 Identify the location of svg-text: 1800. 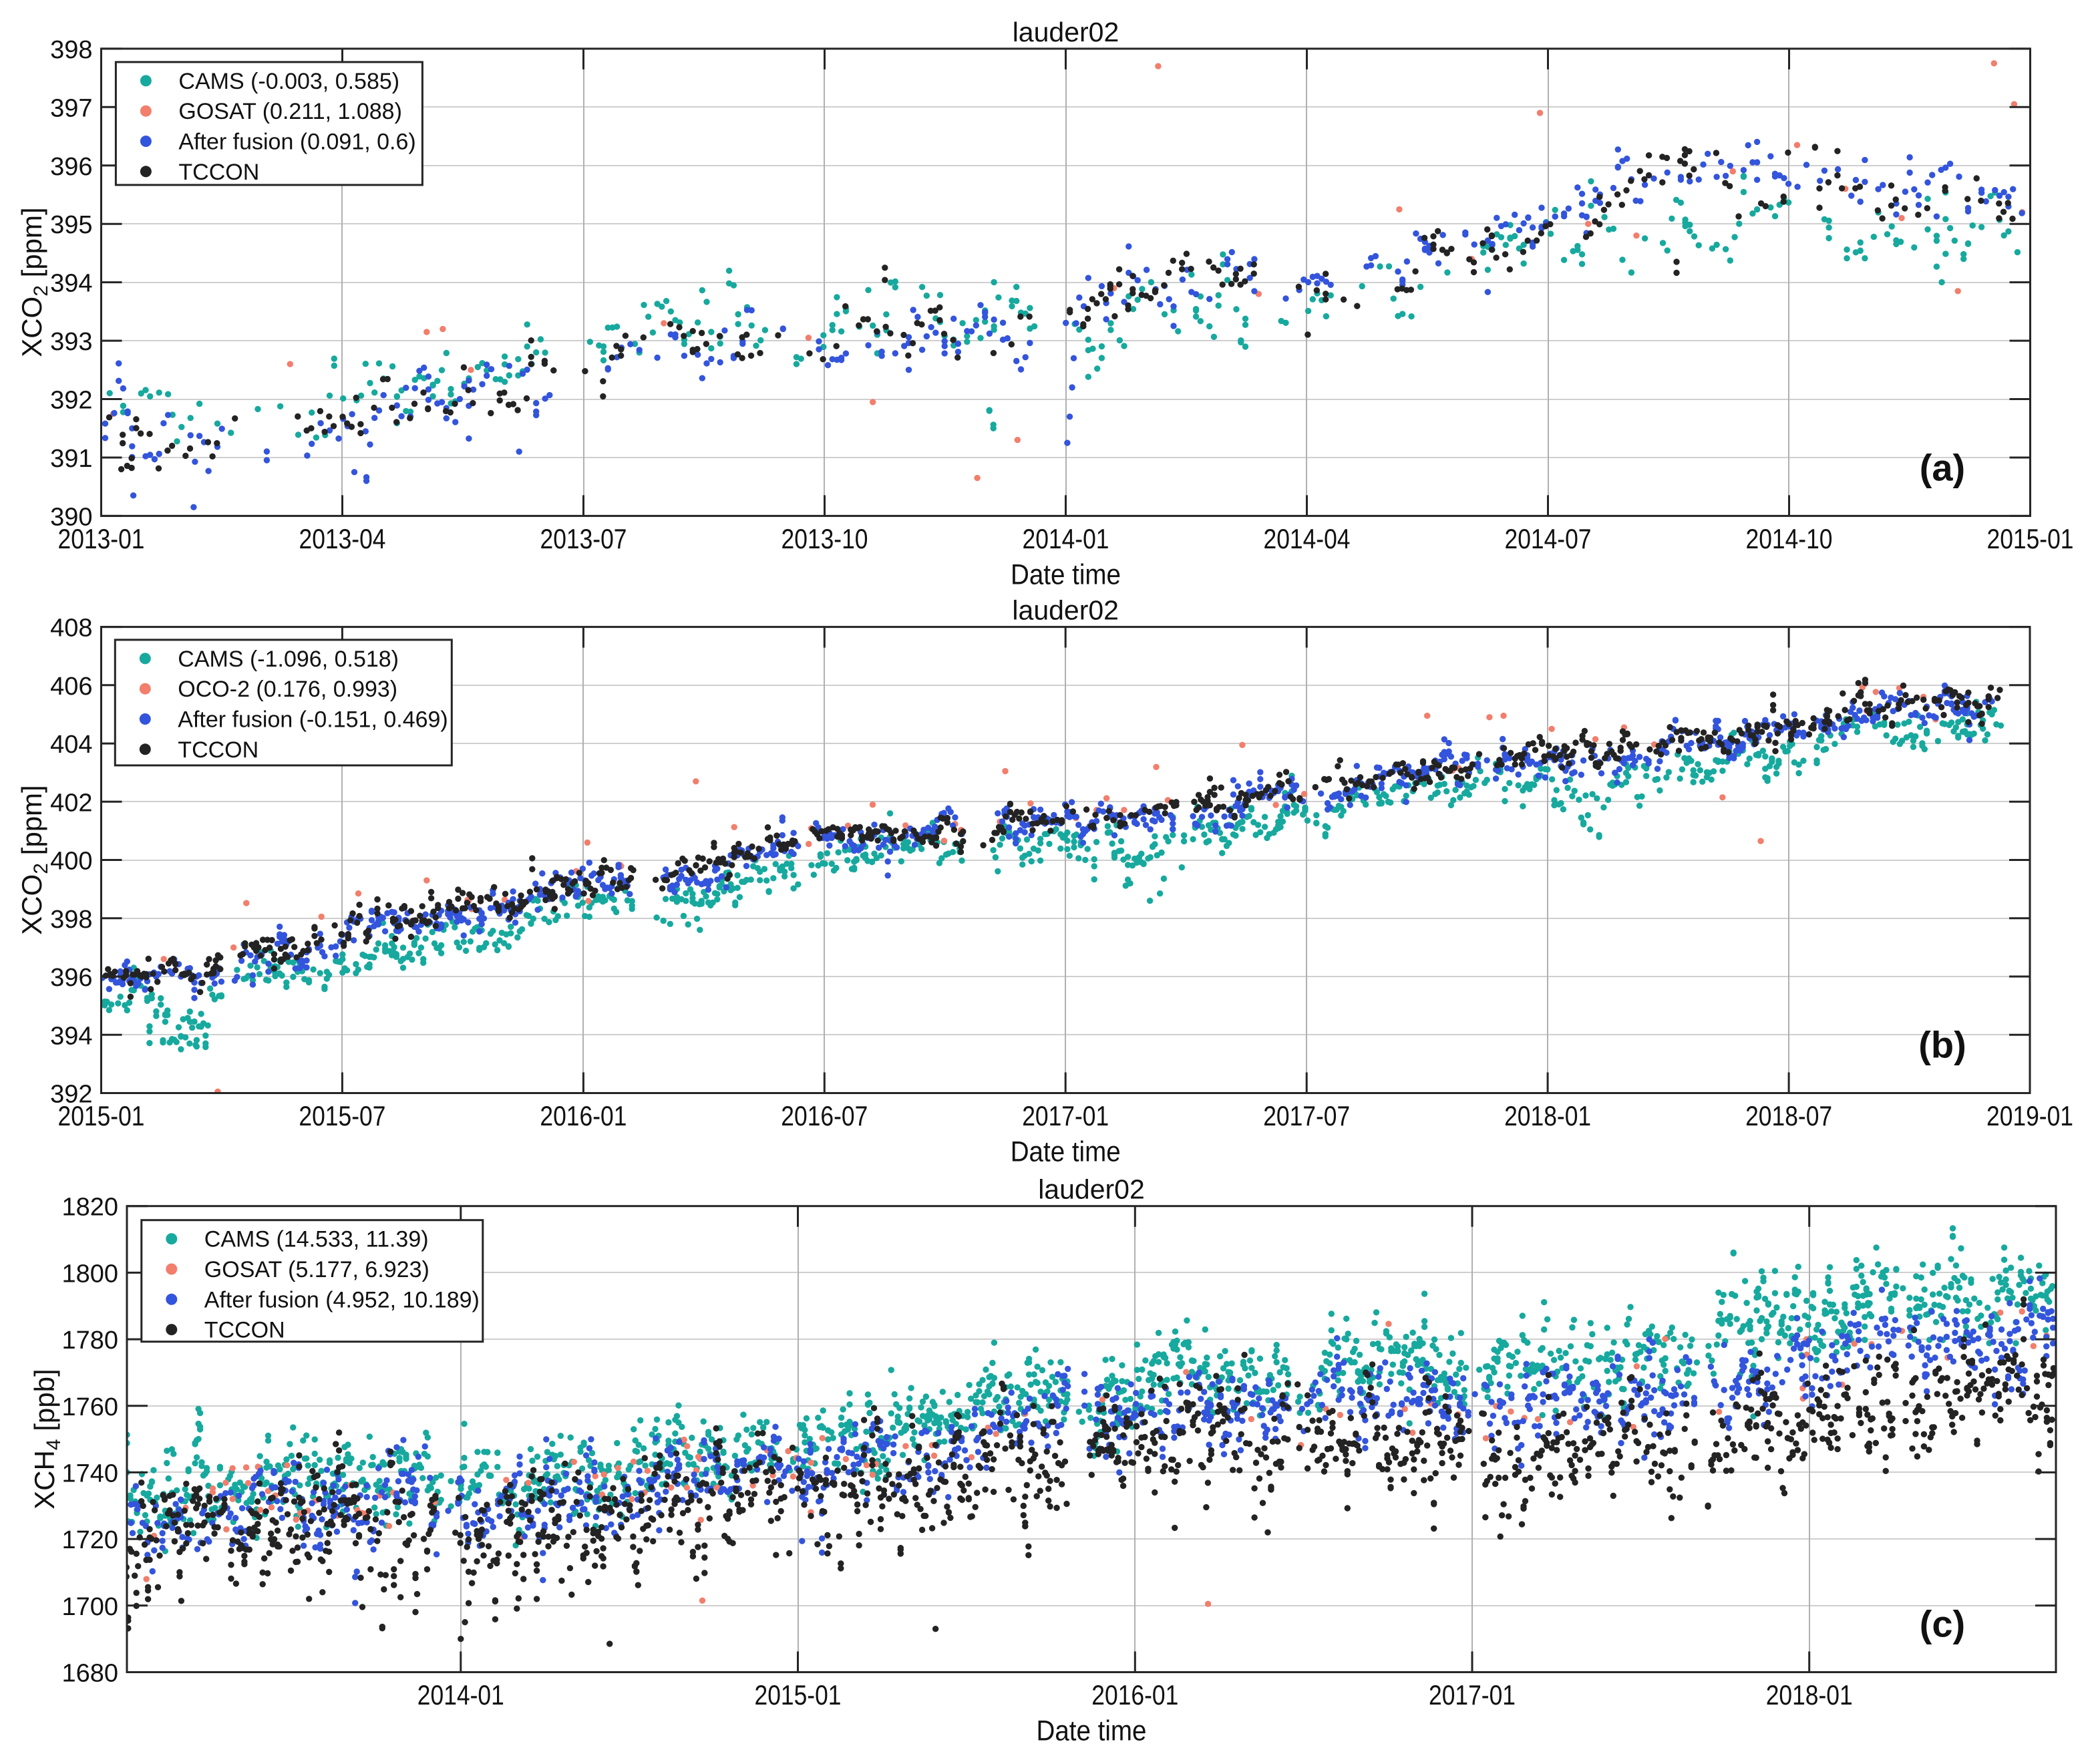
(90, 1274).